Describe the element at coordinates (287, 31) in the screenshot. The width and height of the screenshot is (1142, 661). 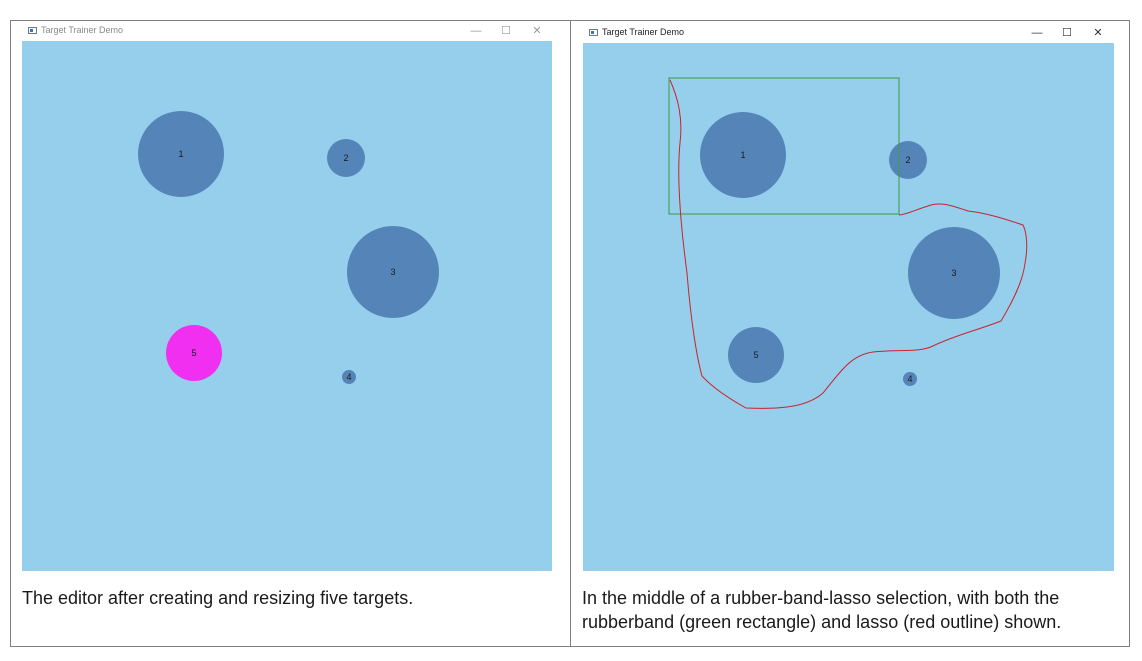
I see `left-title-bar: Target Trainer Demo — ☐ ✕` at that location.